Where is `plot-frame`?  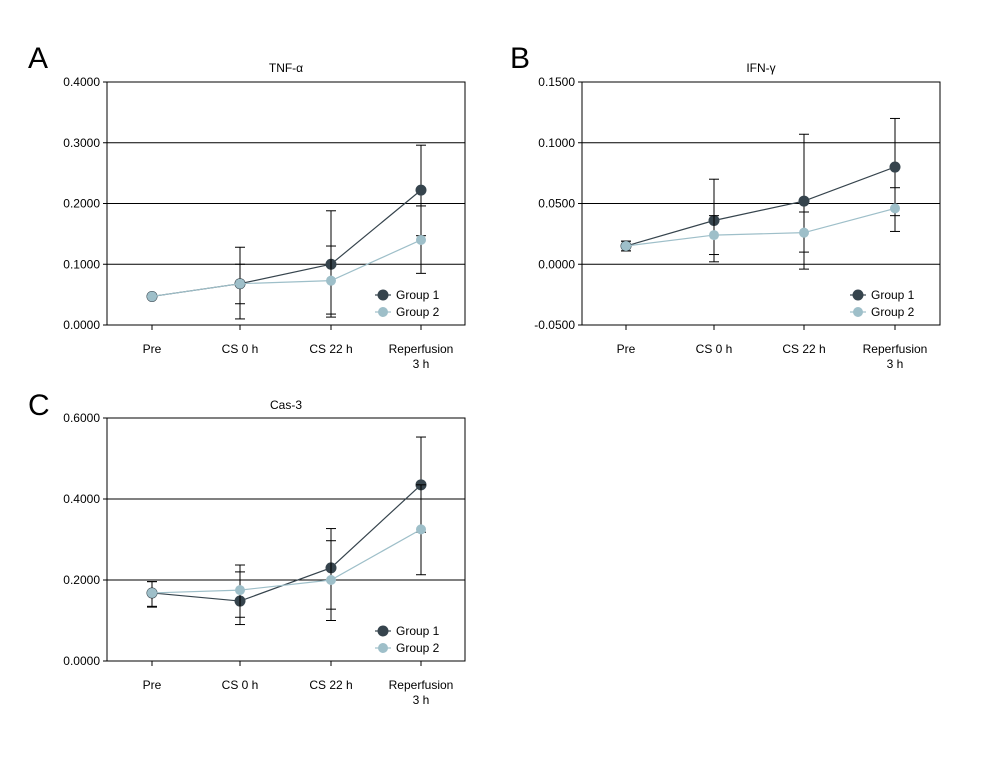 plot-frame is located at coordinates (286, 539).